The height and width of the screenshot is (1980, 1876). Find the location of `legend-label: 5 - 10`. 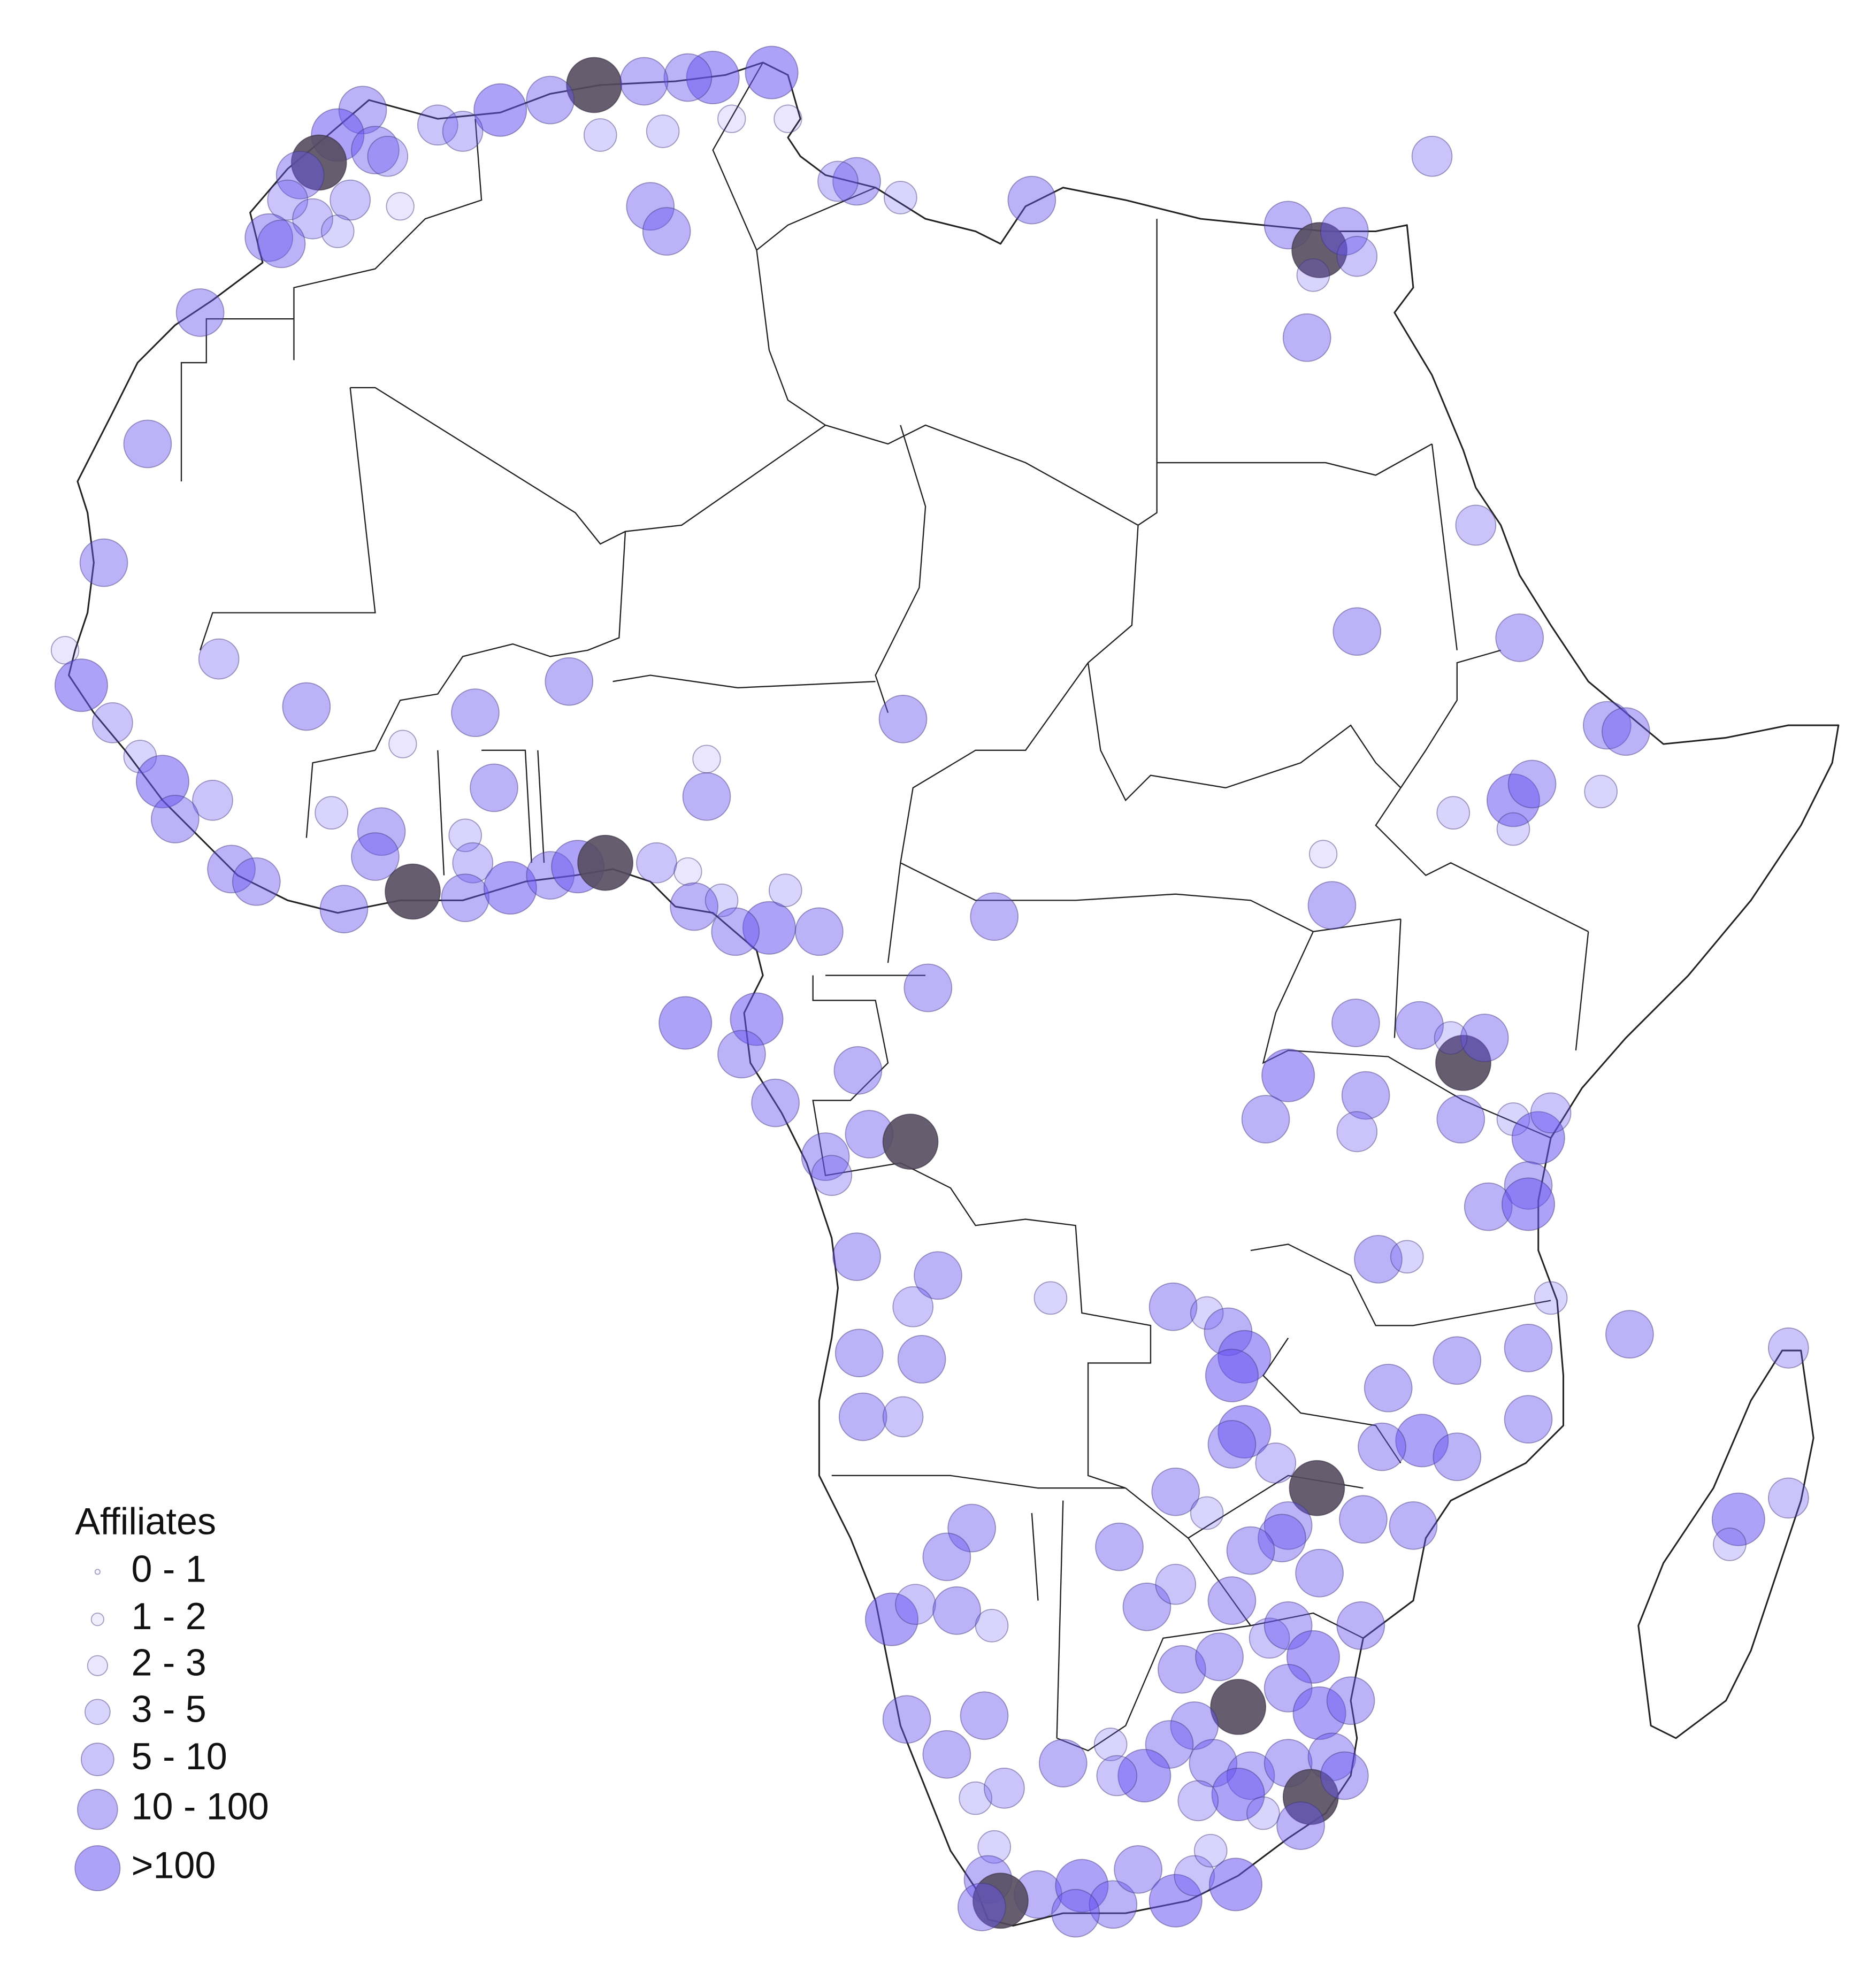

legend-label: 5 - 10 is located at coordinates (179, 1756).